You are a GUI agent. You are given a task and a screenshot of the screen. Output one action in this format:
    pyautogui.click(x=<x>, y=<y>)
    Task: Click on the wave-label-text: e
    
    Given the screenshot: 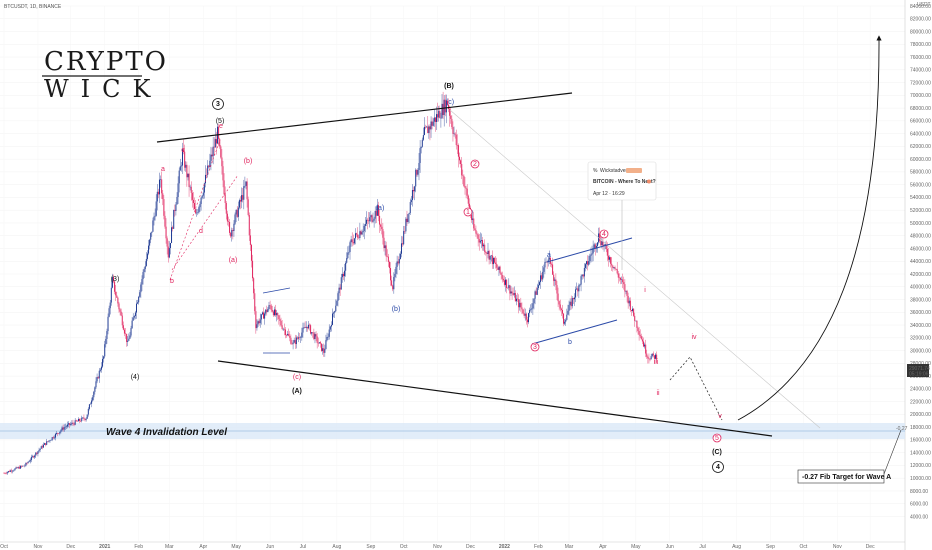 What is the action you would take?
    pyautogui.click(x=221, y=126)
    